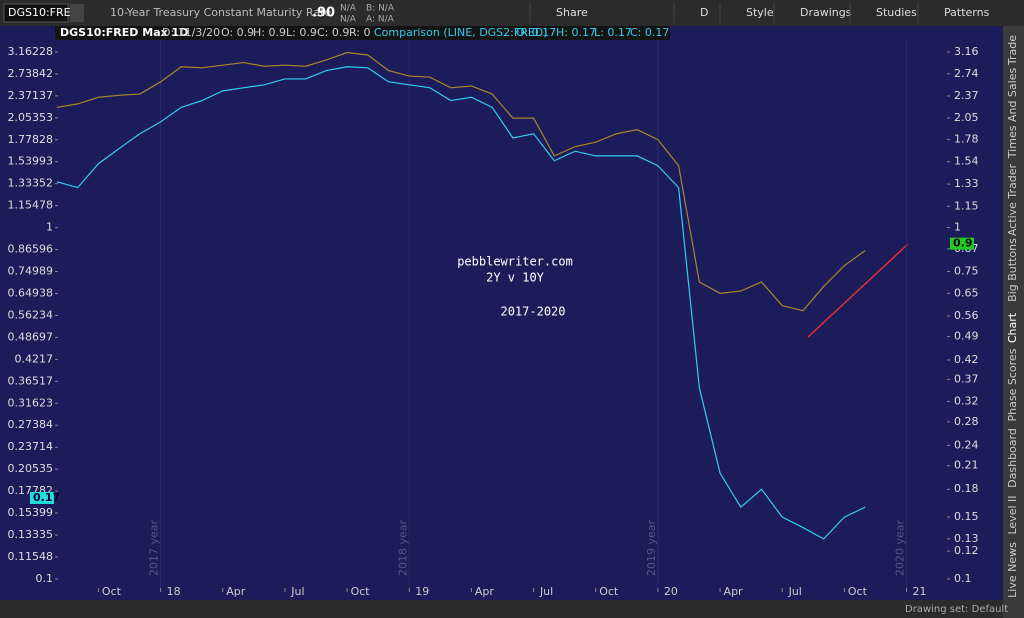  I want to click on footer, so click(501, 609).